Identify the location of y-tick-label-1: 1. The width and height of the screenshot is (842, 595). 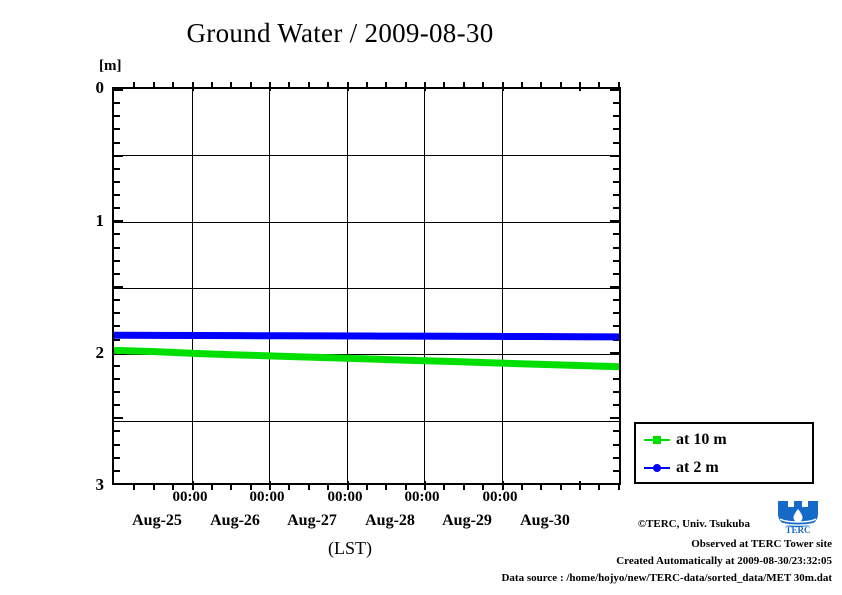
(100, 220).